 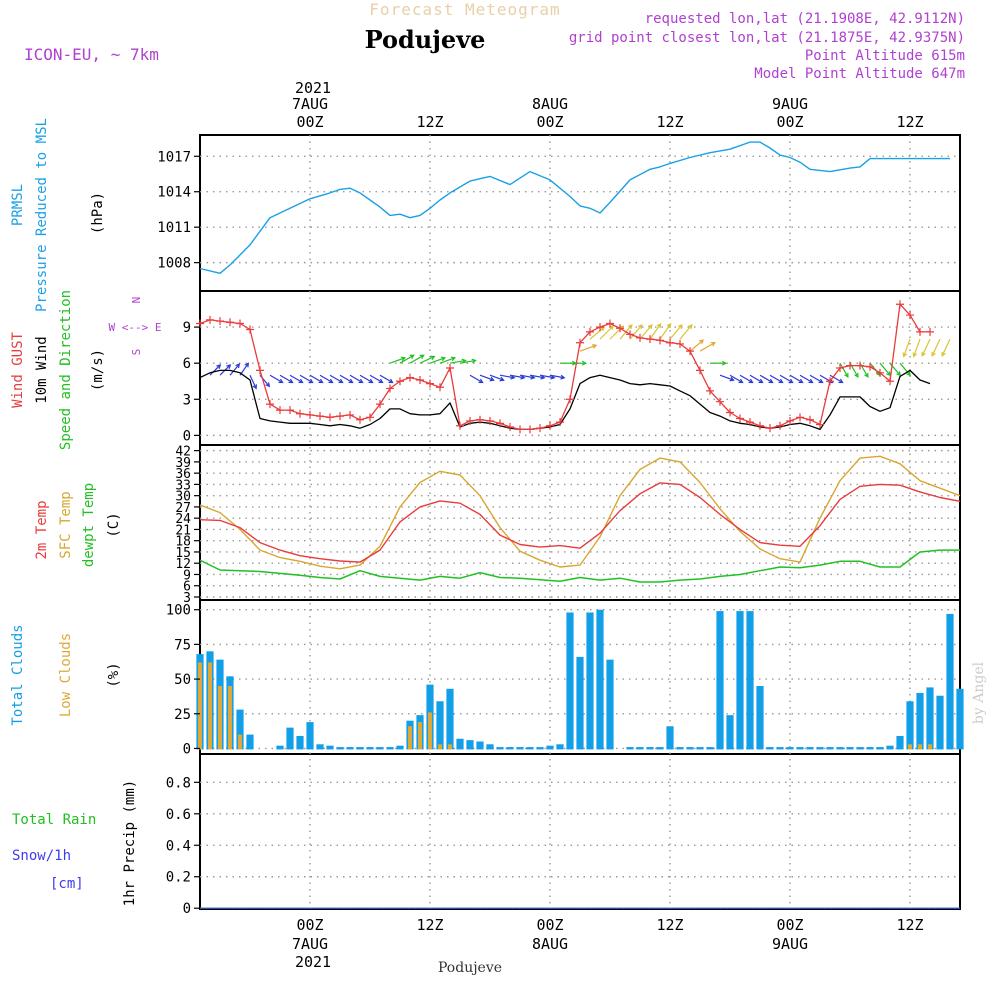 What do you see at coordinates (669, 925) in the screenshot?
I see `bottom-hour-label: 12Z` at bounding box center [669, 925].